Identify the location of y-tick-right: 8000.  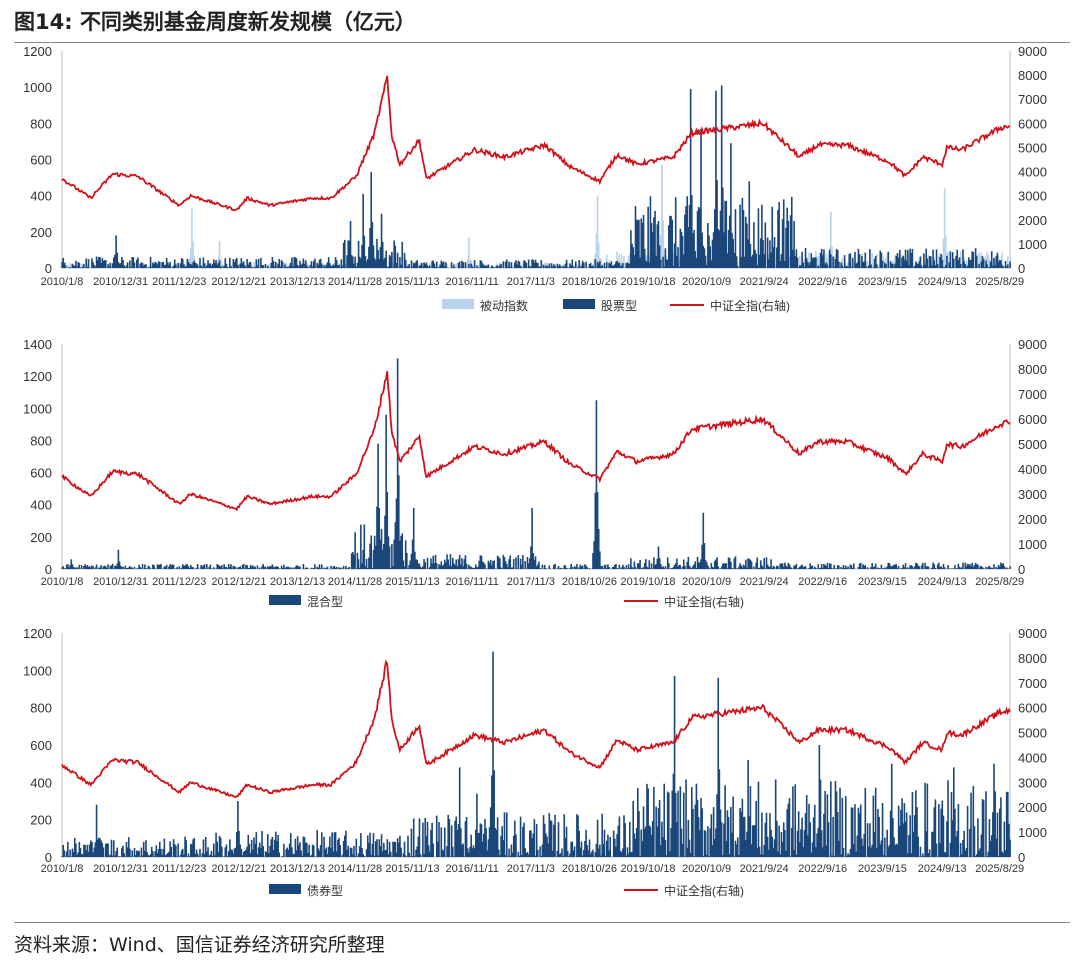
(1032, 75).